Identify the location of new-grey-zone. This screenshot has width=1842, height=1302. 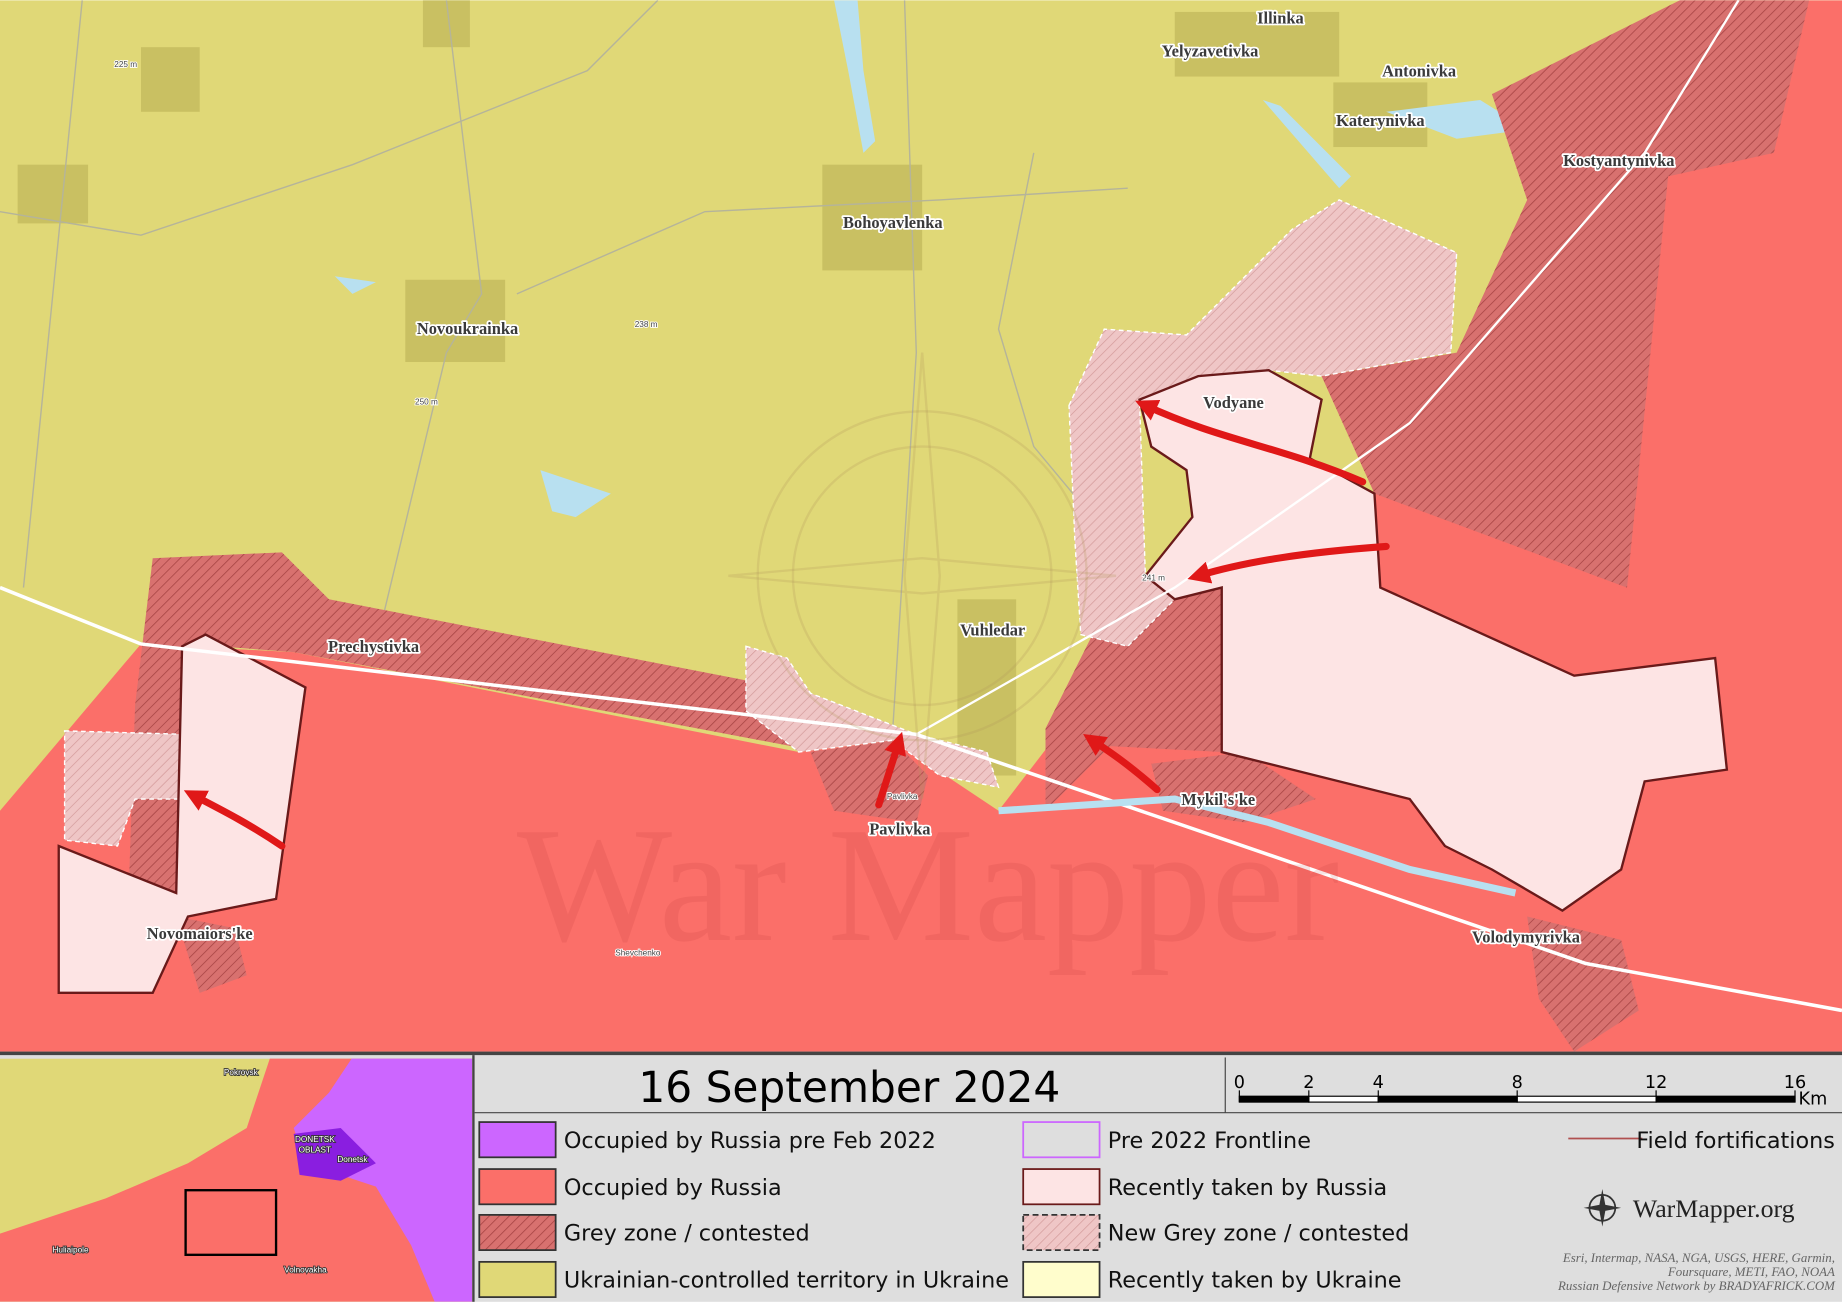
(872, 717).